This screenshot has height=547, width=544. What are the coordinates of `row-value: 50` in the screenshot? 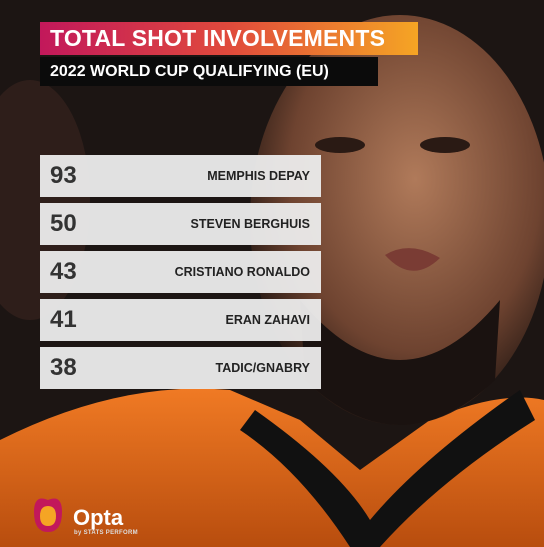 It's located at (63, 223).